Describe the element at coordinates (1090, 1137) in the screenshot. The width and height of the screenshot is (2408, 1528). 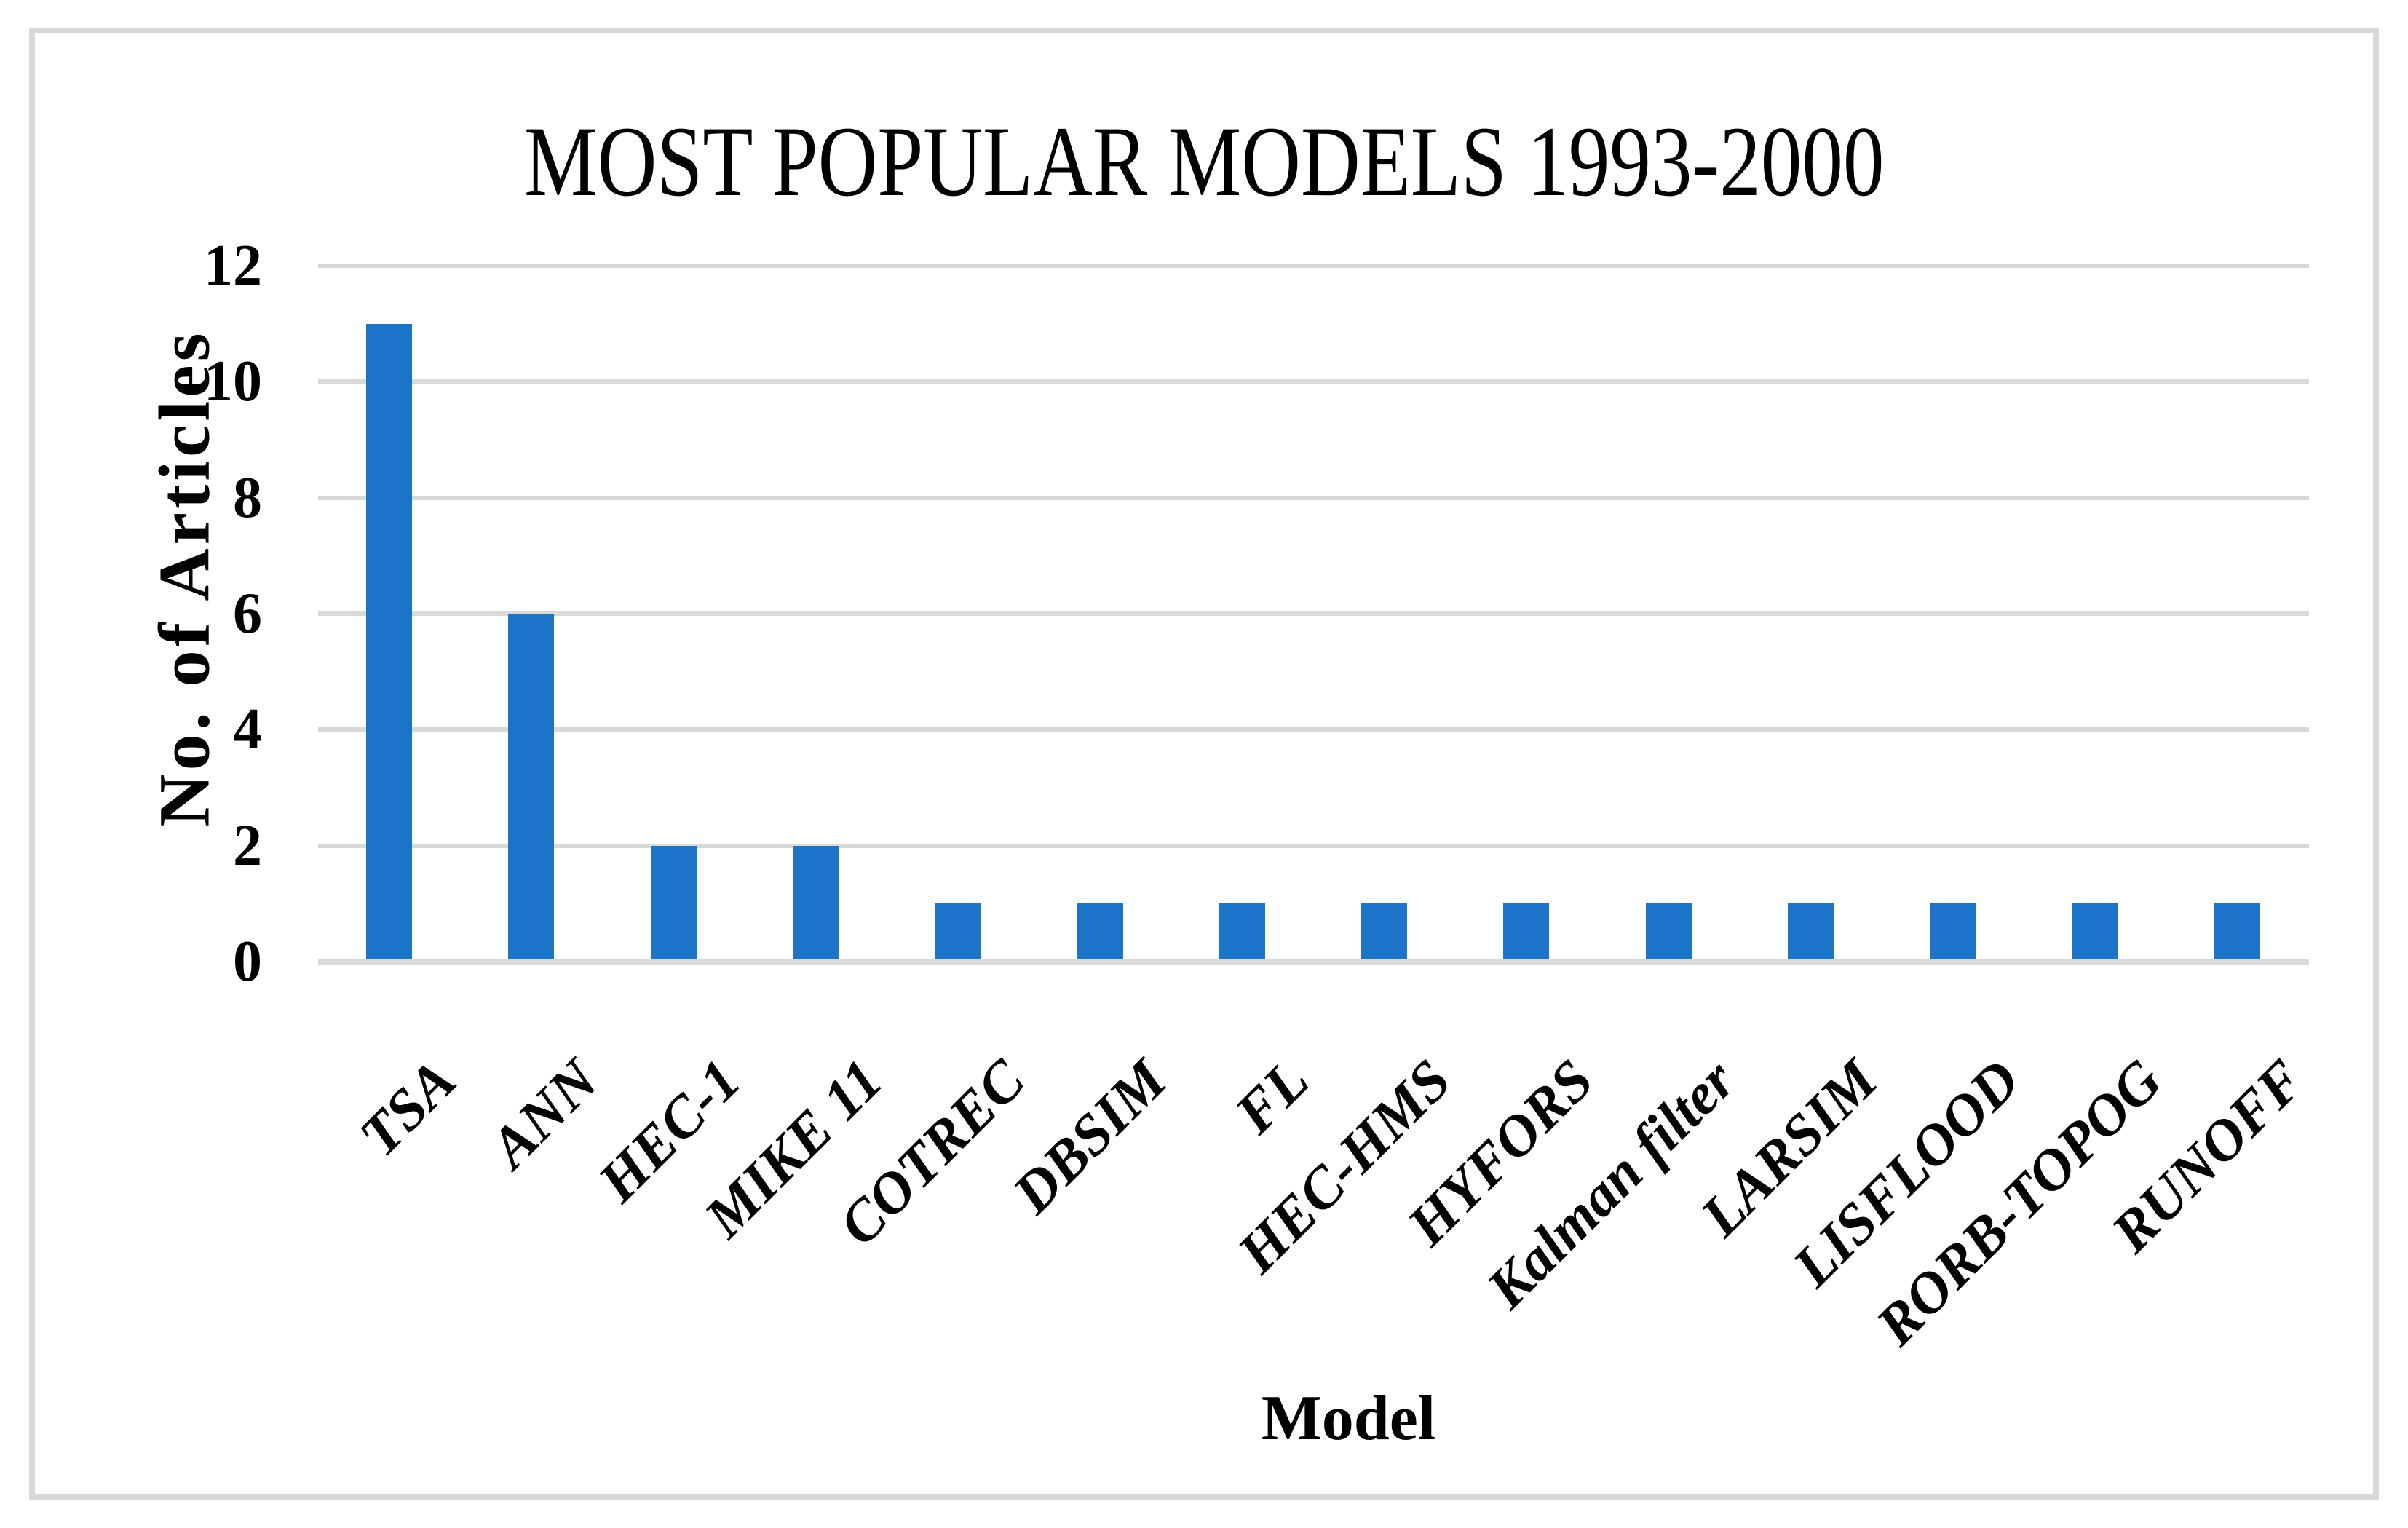
I see `category-label-dbsim: DBSIM` at that location.